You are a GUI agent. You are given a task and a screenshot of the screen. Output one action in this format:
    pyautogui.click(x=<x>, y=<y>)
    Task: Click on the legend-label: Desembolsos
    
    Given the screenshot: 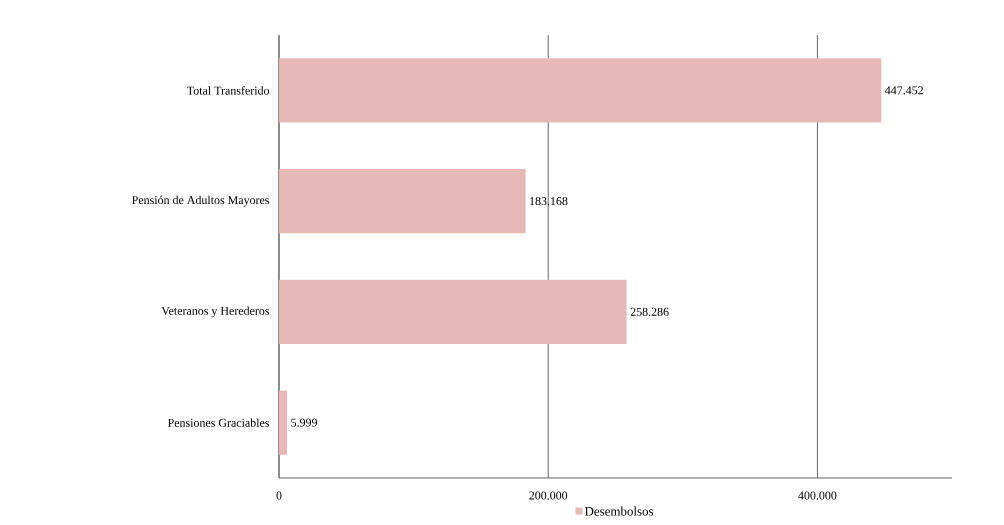 What is the action you would take?
    pyautogui.click(x=619, y=511)
    